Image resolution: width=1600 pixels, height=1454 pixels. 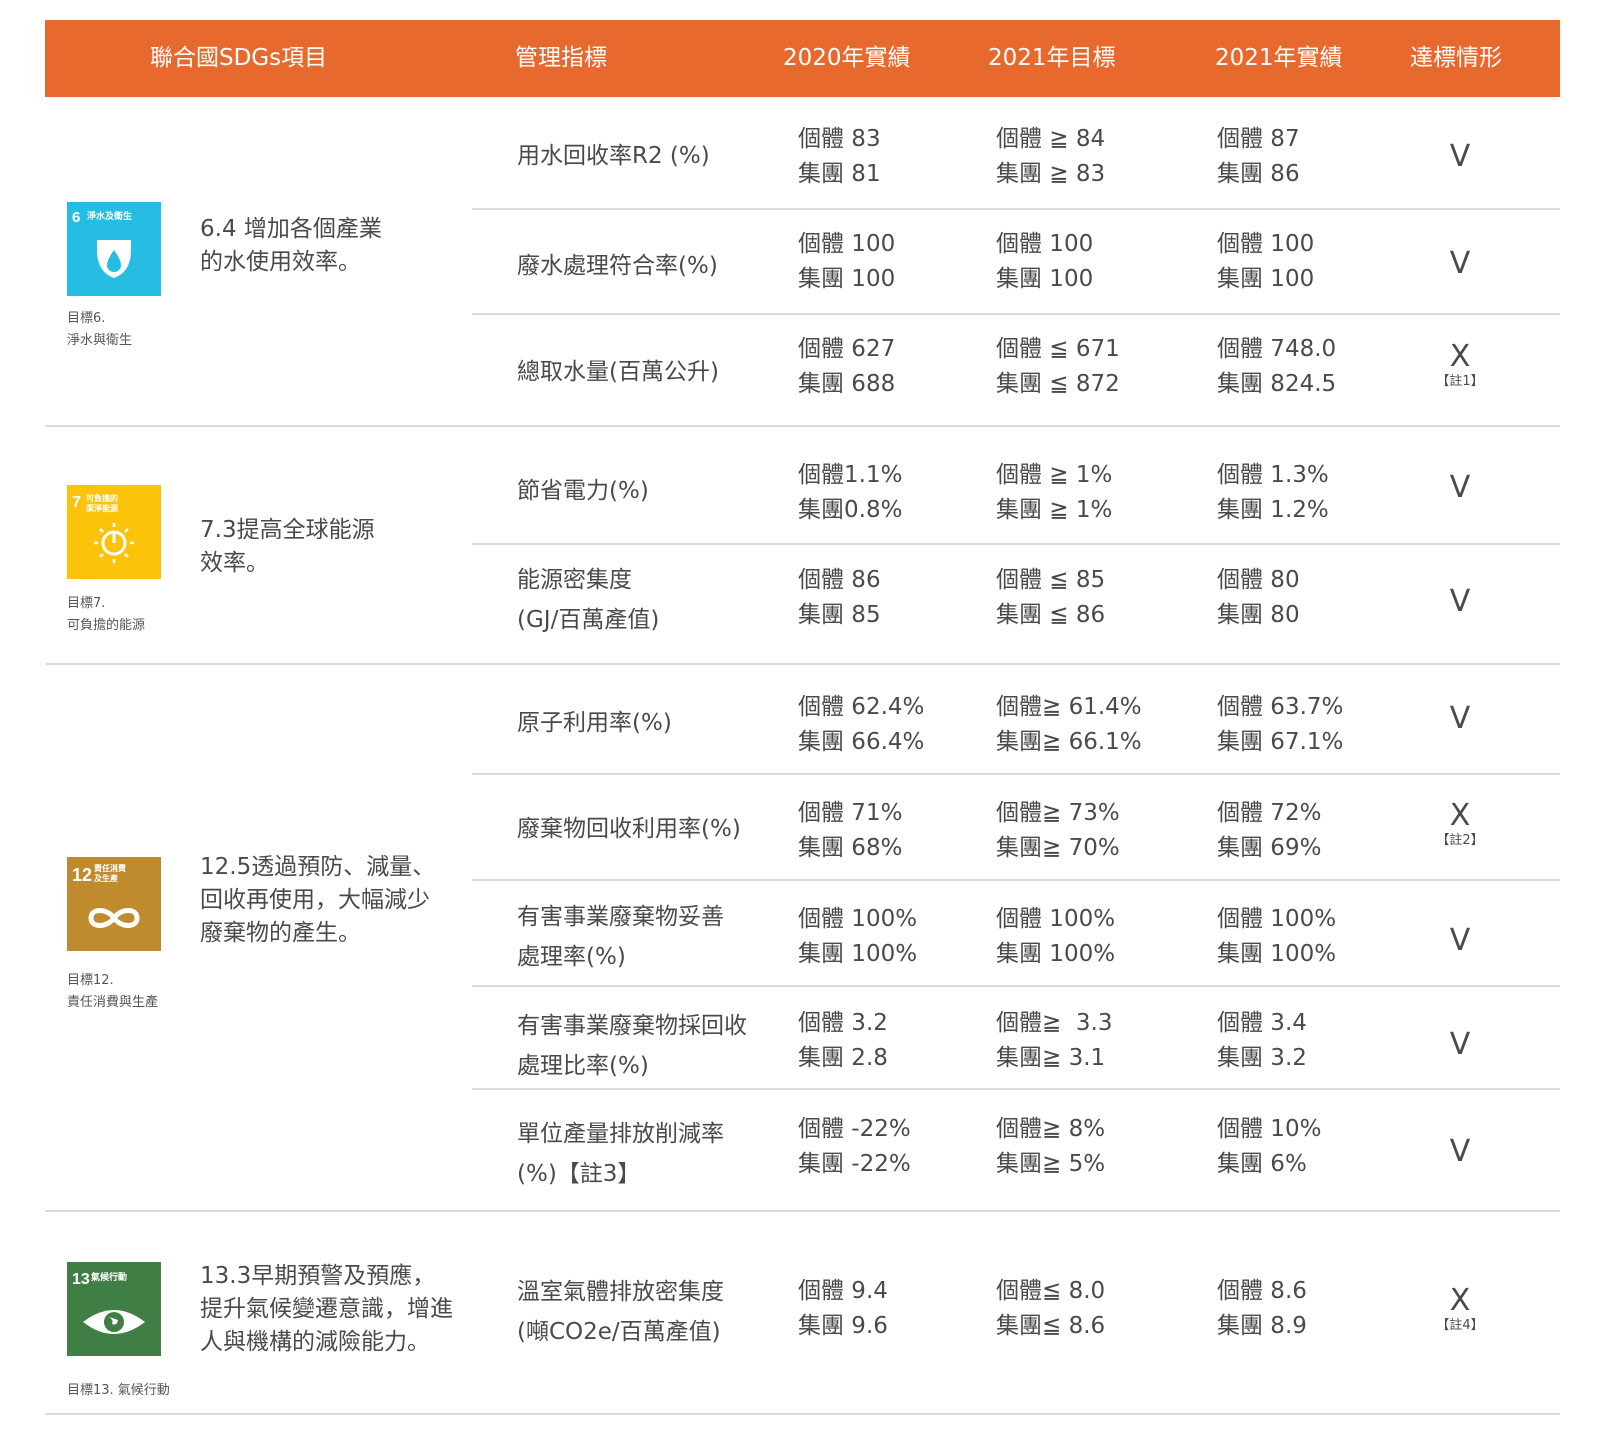 What do you see at coordinates (1058, 366) in the screenshot?
I see `target-2021: 個體 ≦ 671 集團 ≦ 872` at bounding box center [1058, 366].